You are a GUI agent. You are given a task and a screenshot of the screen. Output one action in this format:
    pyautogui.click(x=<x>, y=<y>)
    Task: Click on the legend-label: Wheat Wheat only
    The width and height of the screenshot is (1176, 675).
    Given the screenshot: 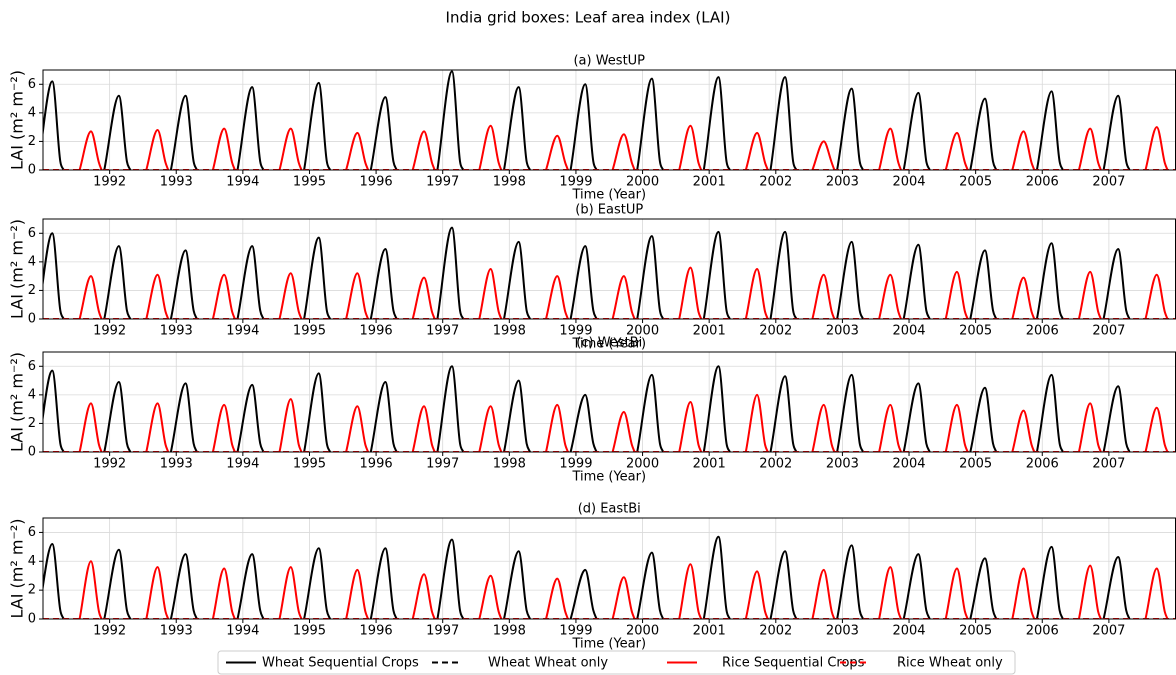 What is the action you would take?
    pyautogui.click(x=548, y=663)
    